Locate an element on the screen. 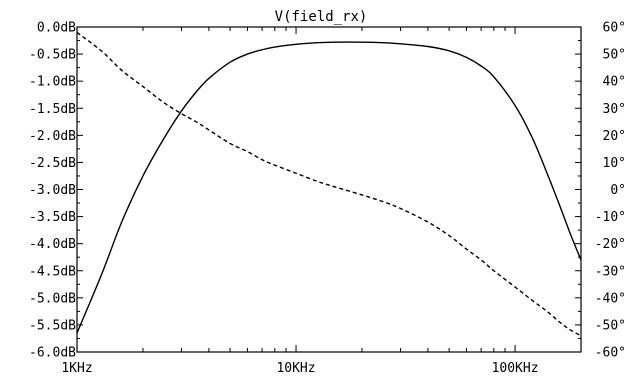 The image size is (627, 380). right-tick-label: -60° is located at coordinates (610, 353).